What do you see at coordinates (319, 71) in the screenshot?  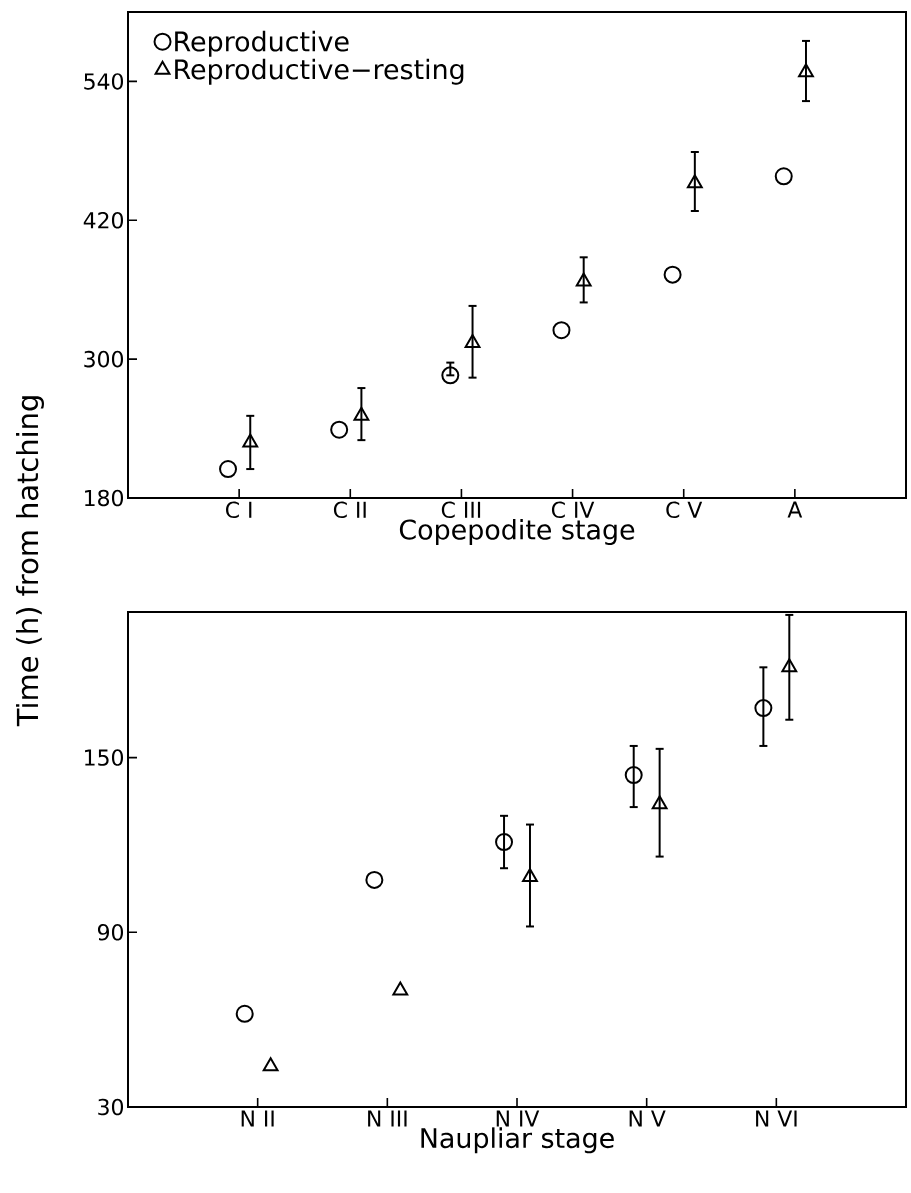 I see `legend-label: Reproductive−resting` at bounding box center [319, 71].